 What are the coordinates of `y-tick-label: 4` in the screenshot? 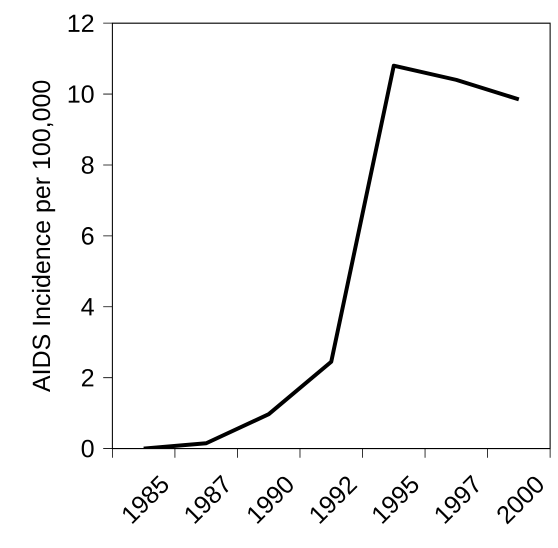 It's located at (87, 307).